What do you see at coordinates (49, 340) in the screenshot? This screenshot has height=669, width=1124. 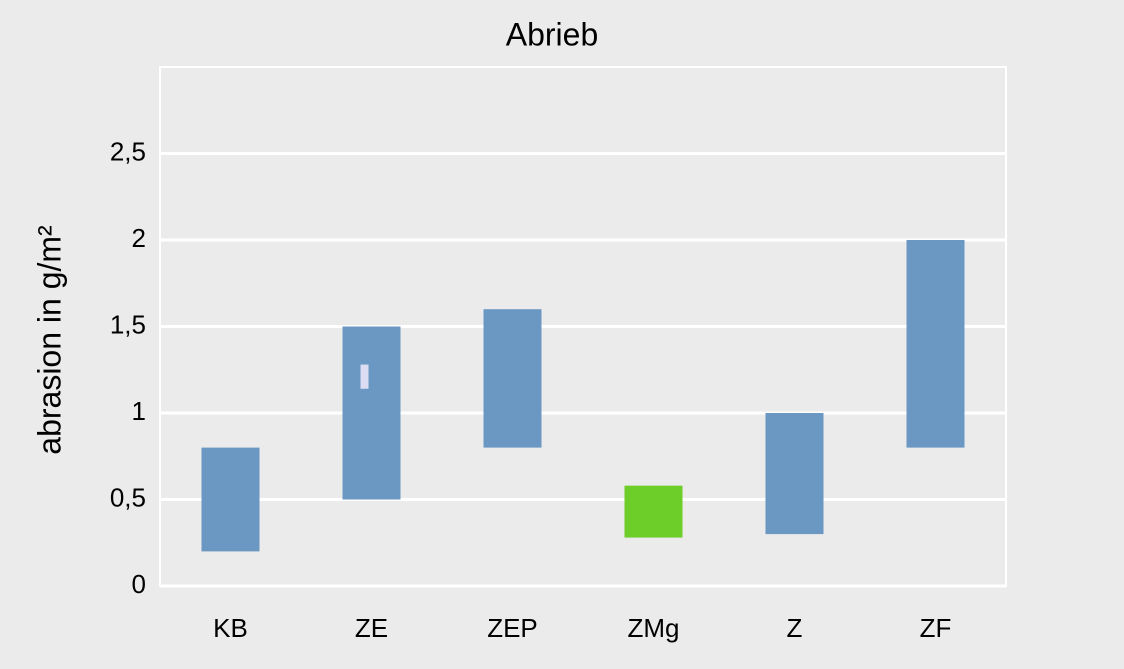 I see `y-axis-label: abrasion in g/m²` at bounding box center [49, 340].